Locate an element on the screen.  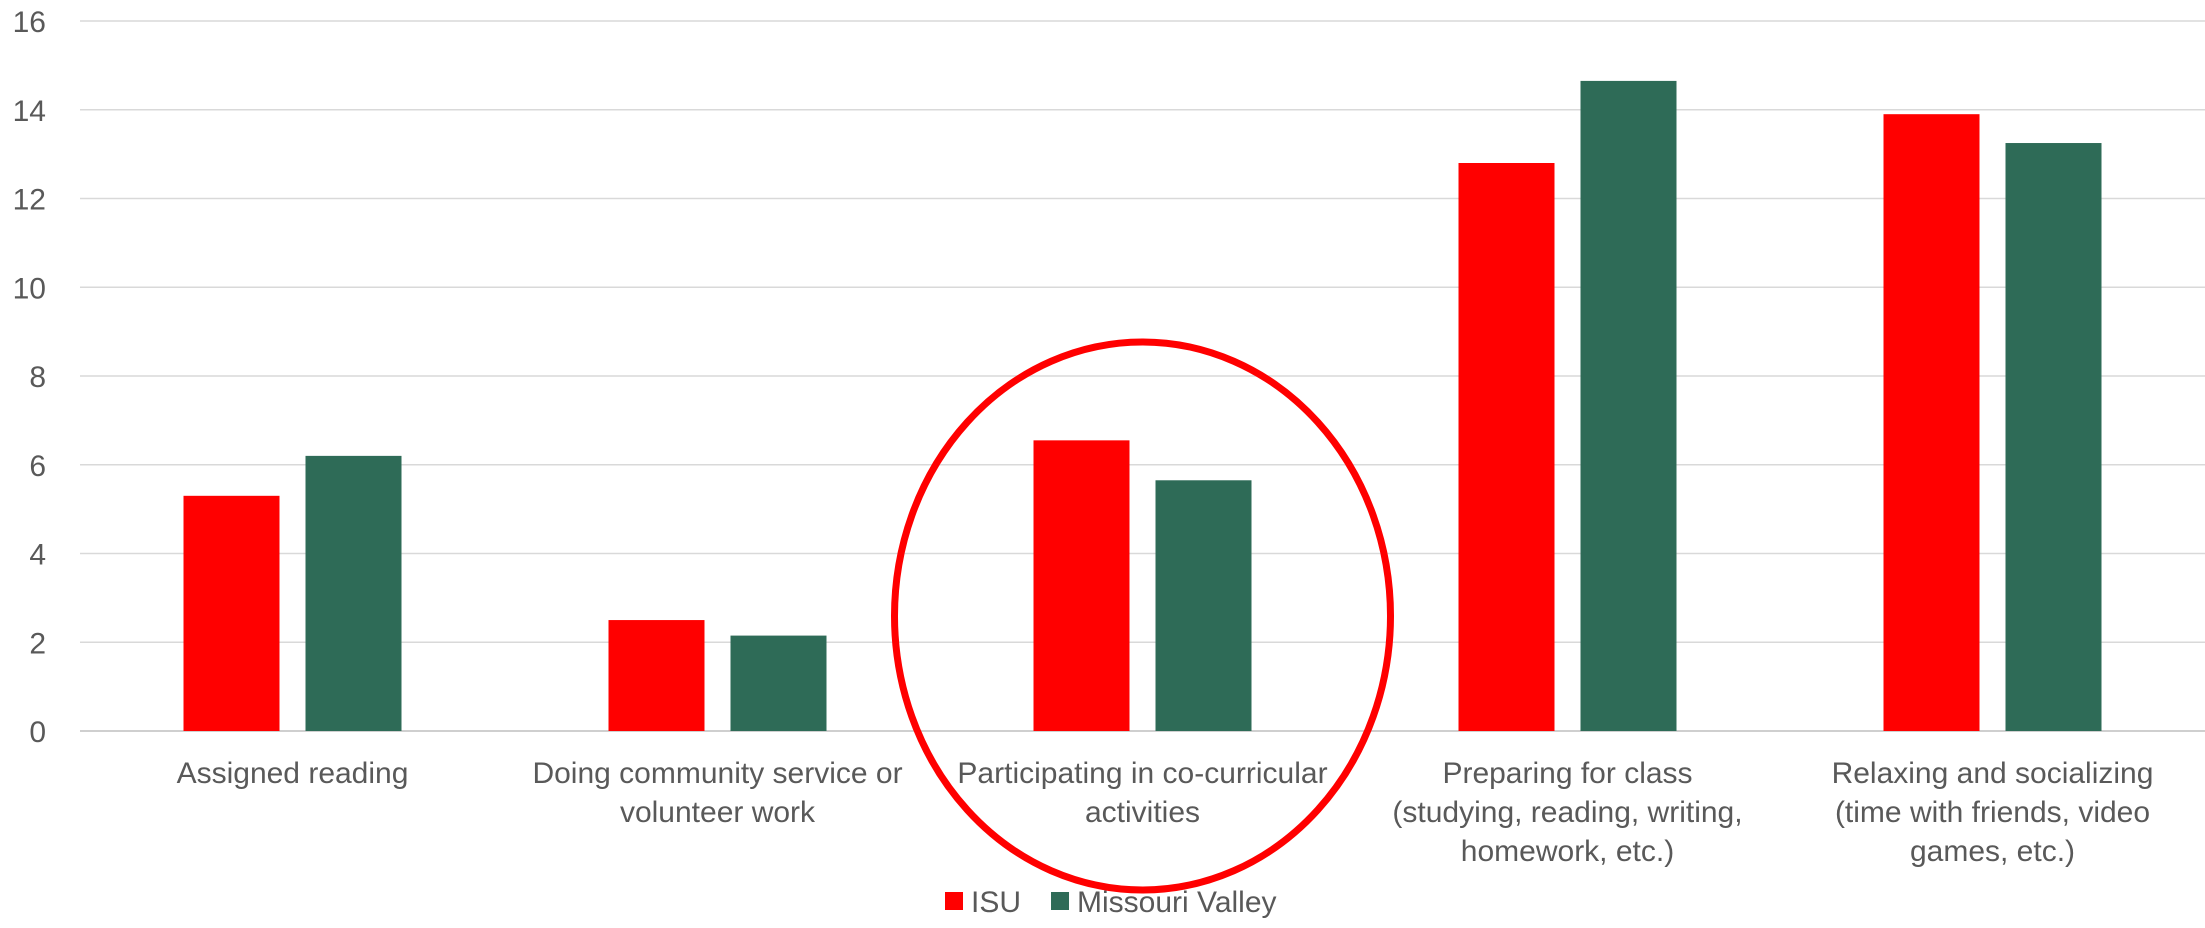
category-label: games, etc.) is located at coordinates (1992, 851).